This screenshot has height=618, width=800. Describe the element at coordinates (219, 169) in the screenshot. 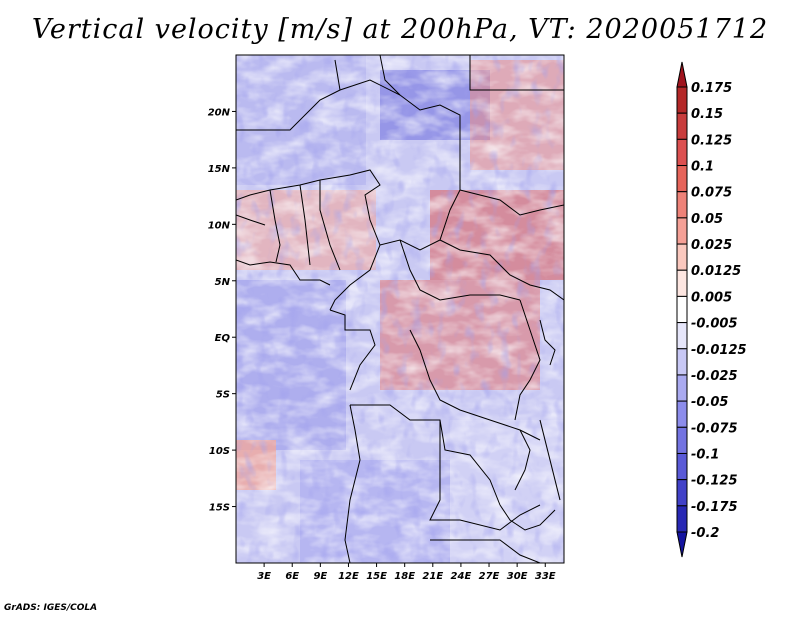

I see `y-tick-label: 15N` at that location.